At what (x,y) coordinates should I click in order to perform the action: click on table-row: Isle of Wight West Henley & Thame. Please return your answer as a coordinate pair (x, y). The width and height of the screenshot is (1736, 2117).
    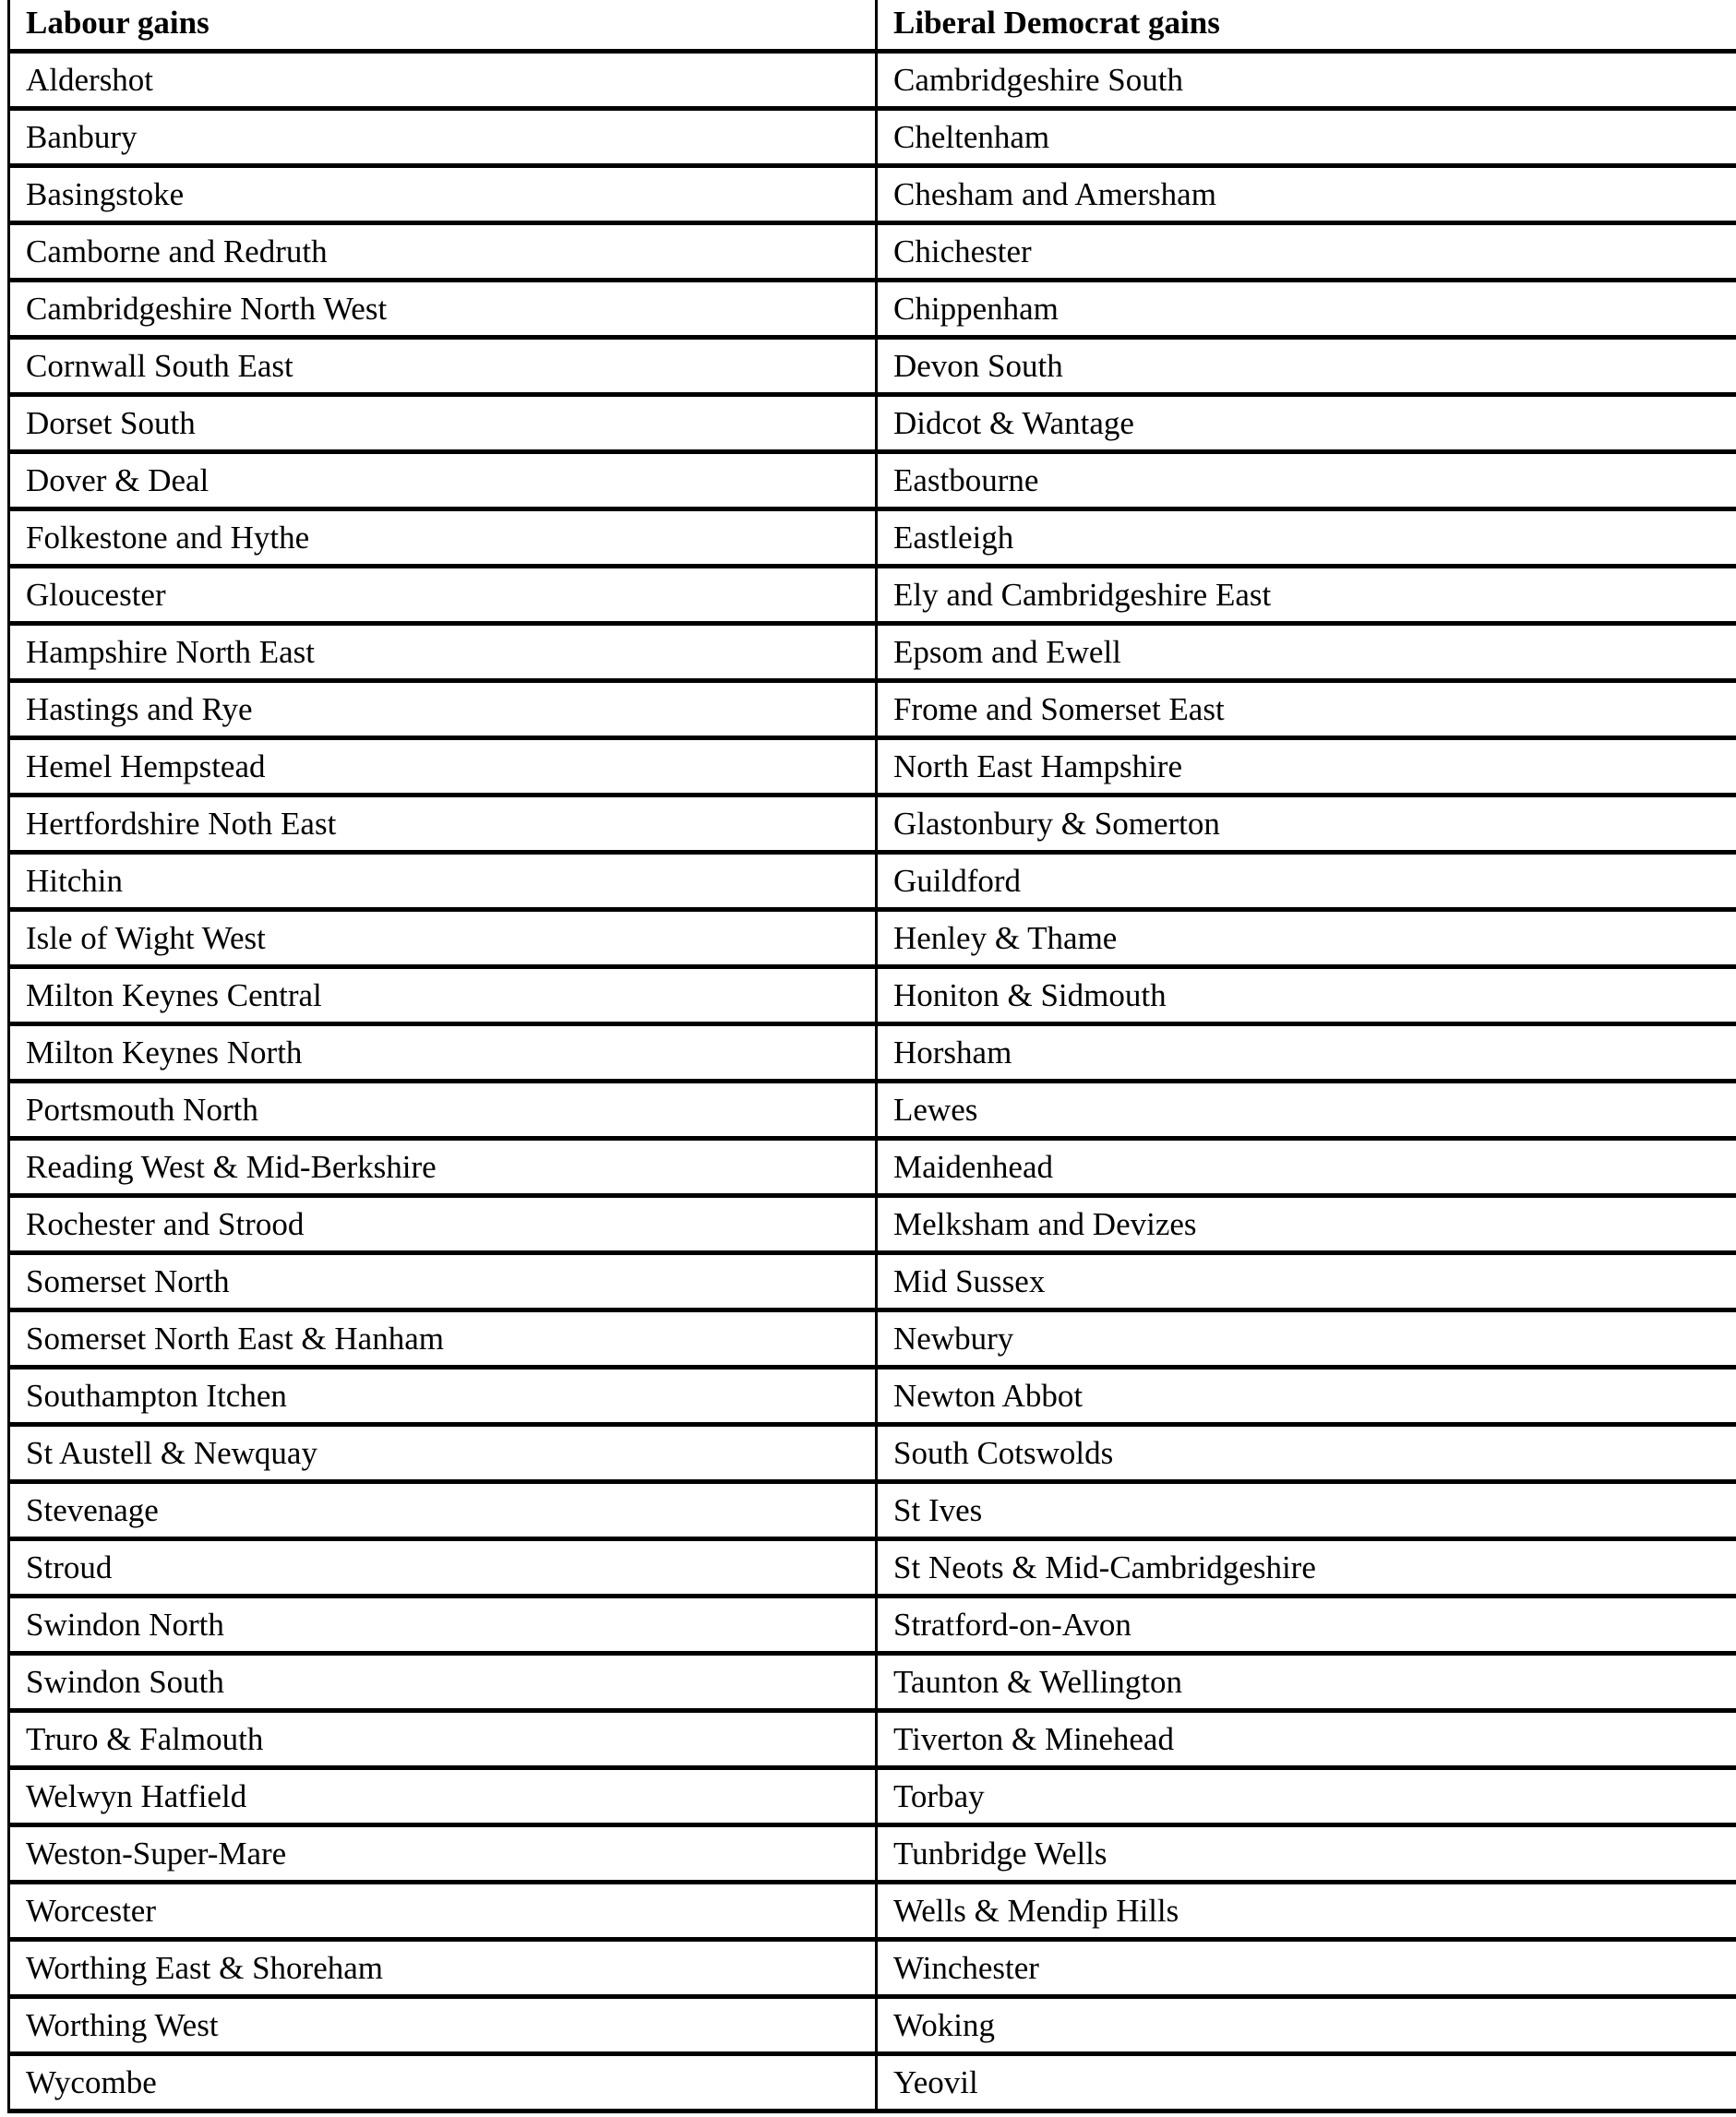
    Looking at the image, I should click on (871, 939).